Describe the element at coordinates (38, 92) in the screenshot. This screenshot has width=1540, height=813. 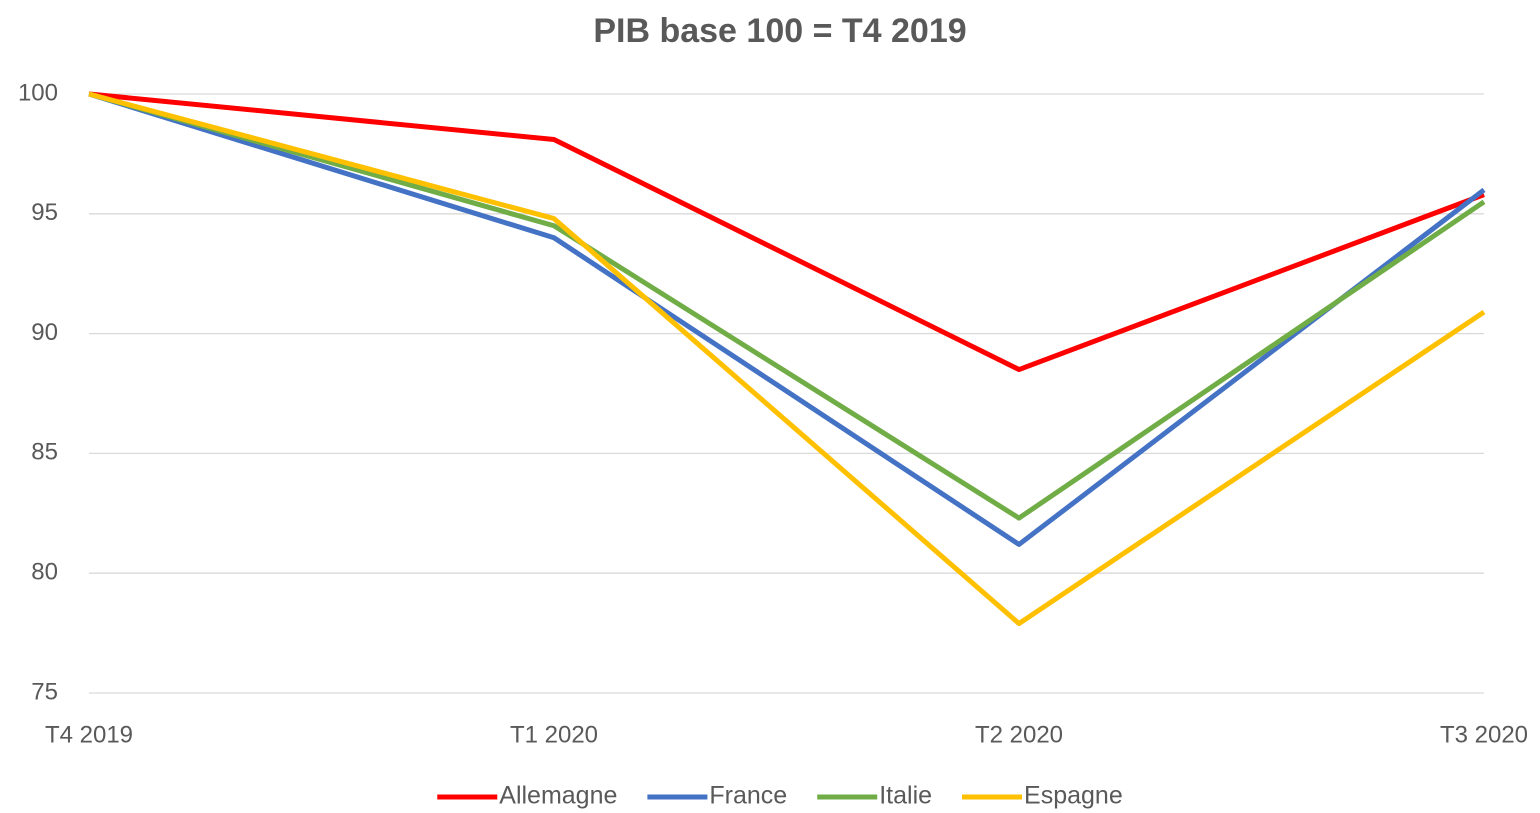
I see `y-tick-label: 100` at that location.